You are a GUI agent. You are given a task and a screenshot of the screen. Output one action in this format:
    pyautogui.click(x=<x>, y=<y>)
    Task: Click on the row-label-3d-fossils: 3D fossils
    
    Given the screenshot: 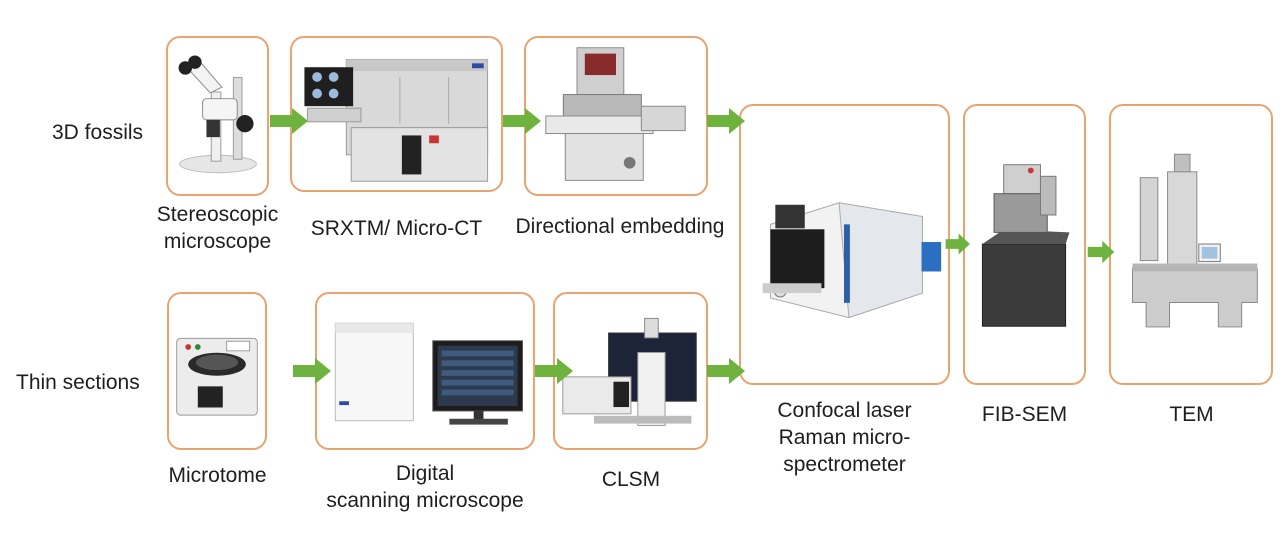 What is the action you would take?
    pyautogui.click(x=98, y=132)
    